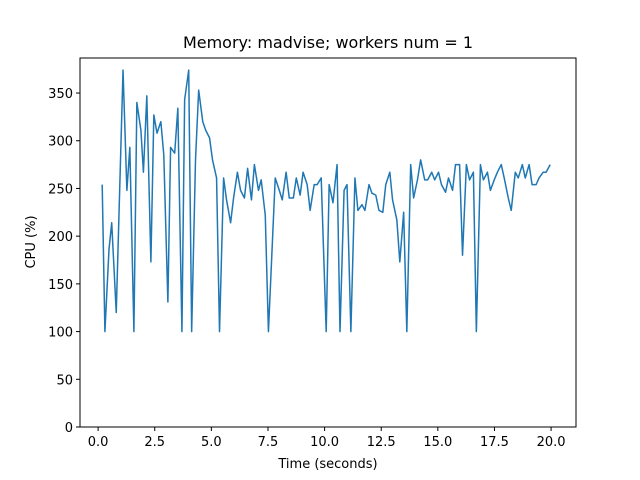  I want to click on y-tick-label: 50, so click(64, 380).